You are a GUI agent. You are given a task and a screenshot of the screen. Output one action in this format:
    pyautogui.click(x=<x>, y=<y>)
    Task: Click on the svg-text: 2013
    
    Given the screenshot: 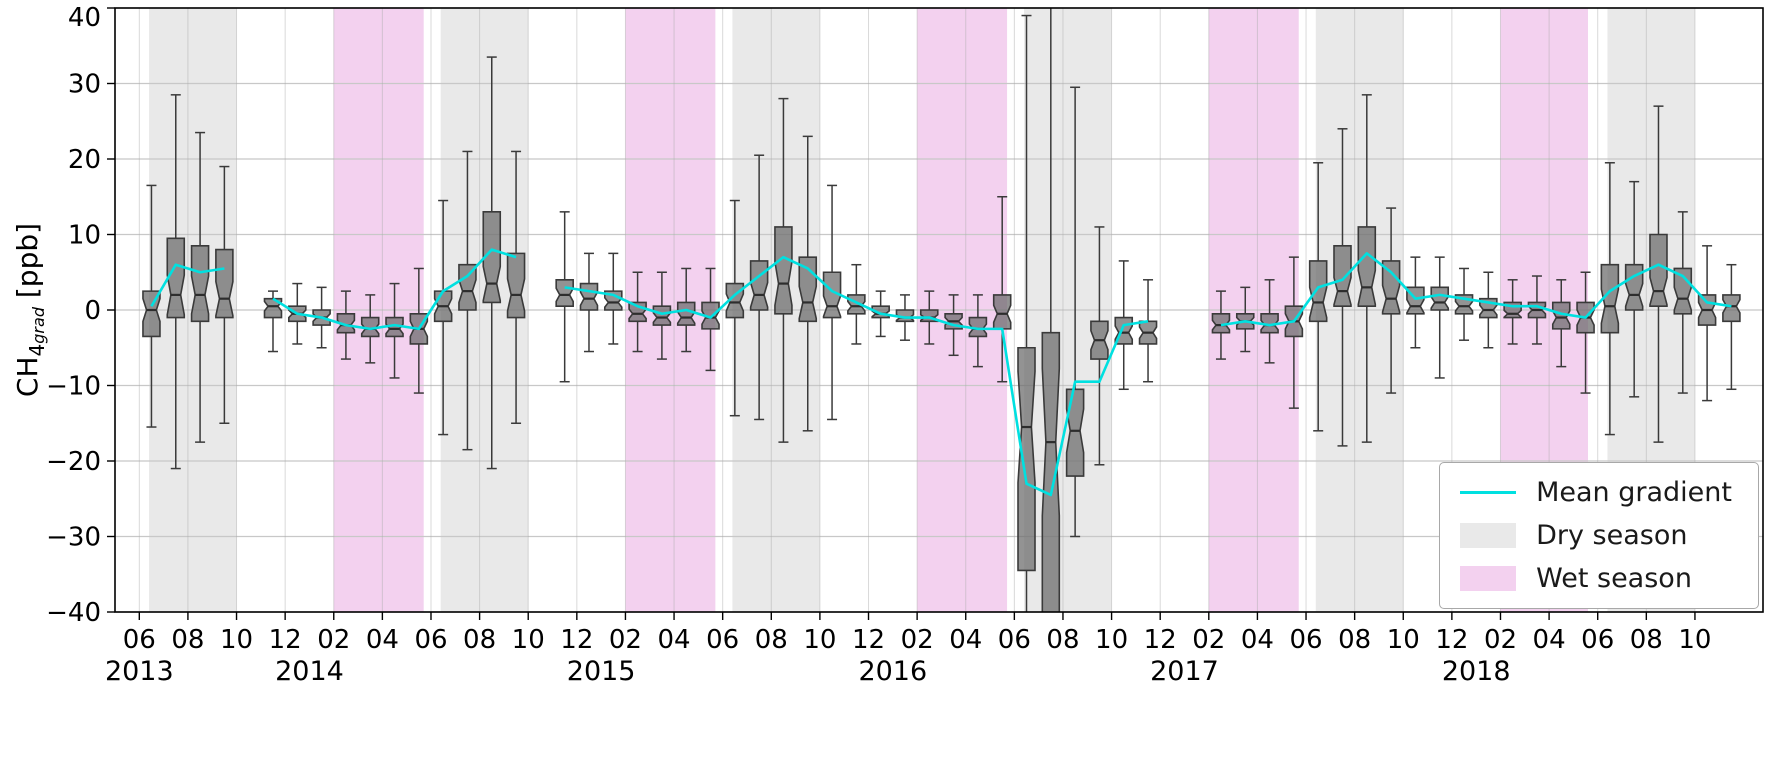 What is the action you would take?
    pyautogui.click(x=139, y=671)
    